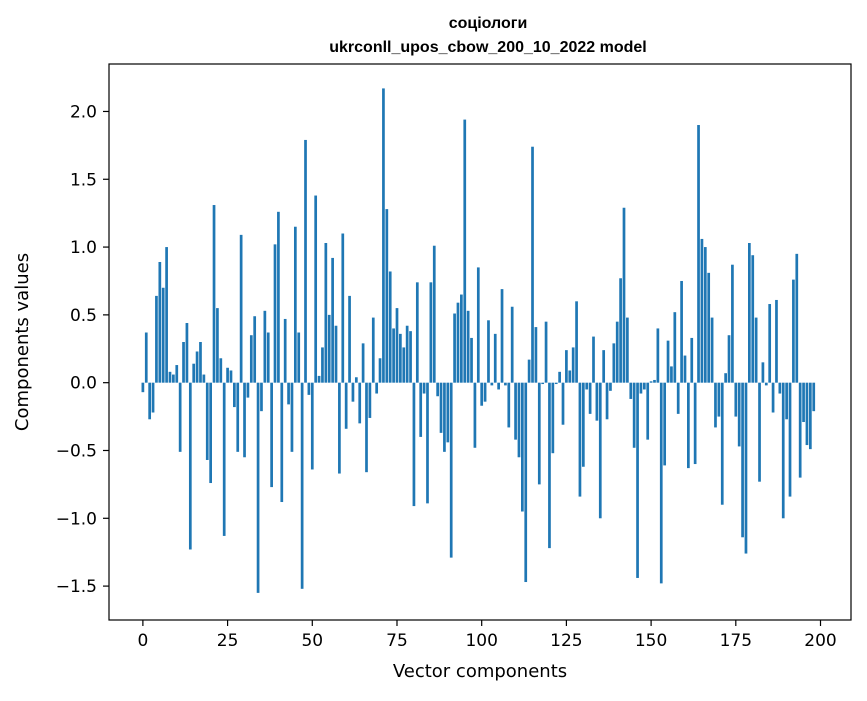  I want to click on x-tick-label: 75, so click(397, 641).